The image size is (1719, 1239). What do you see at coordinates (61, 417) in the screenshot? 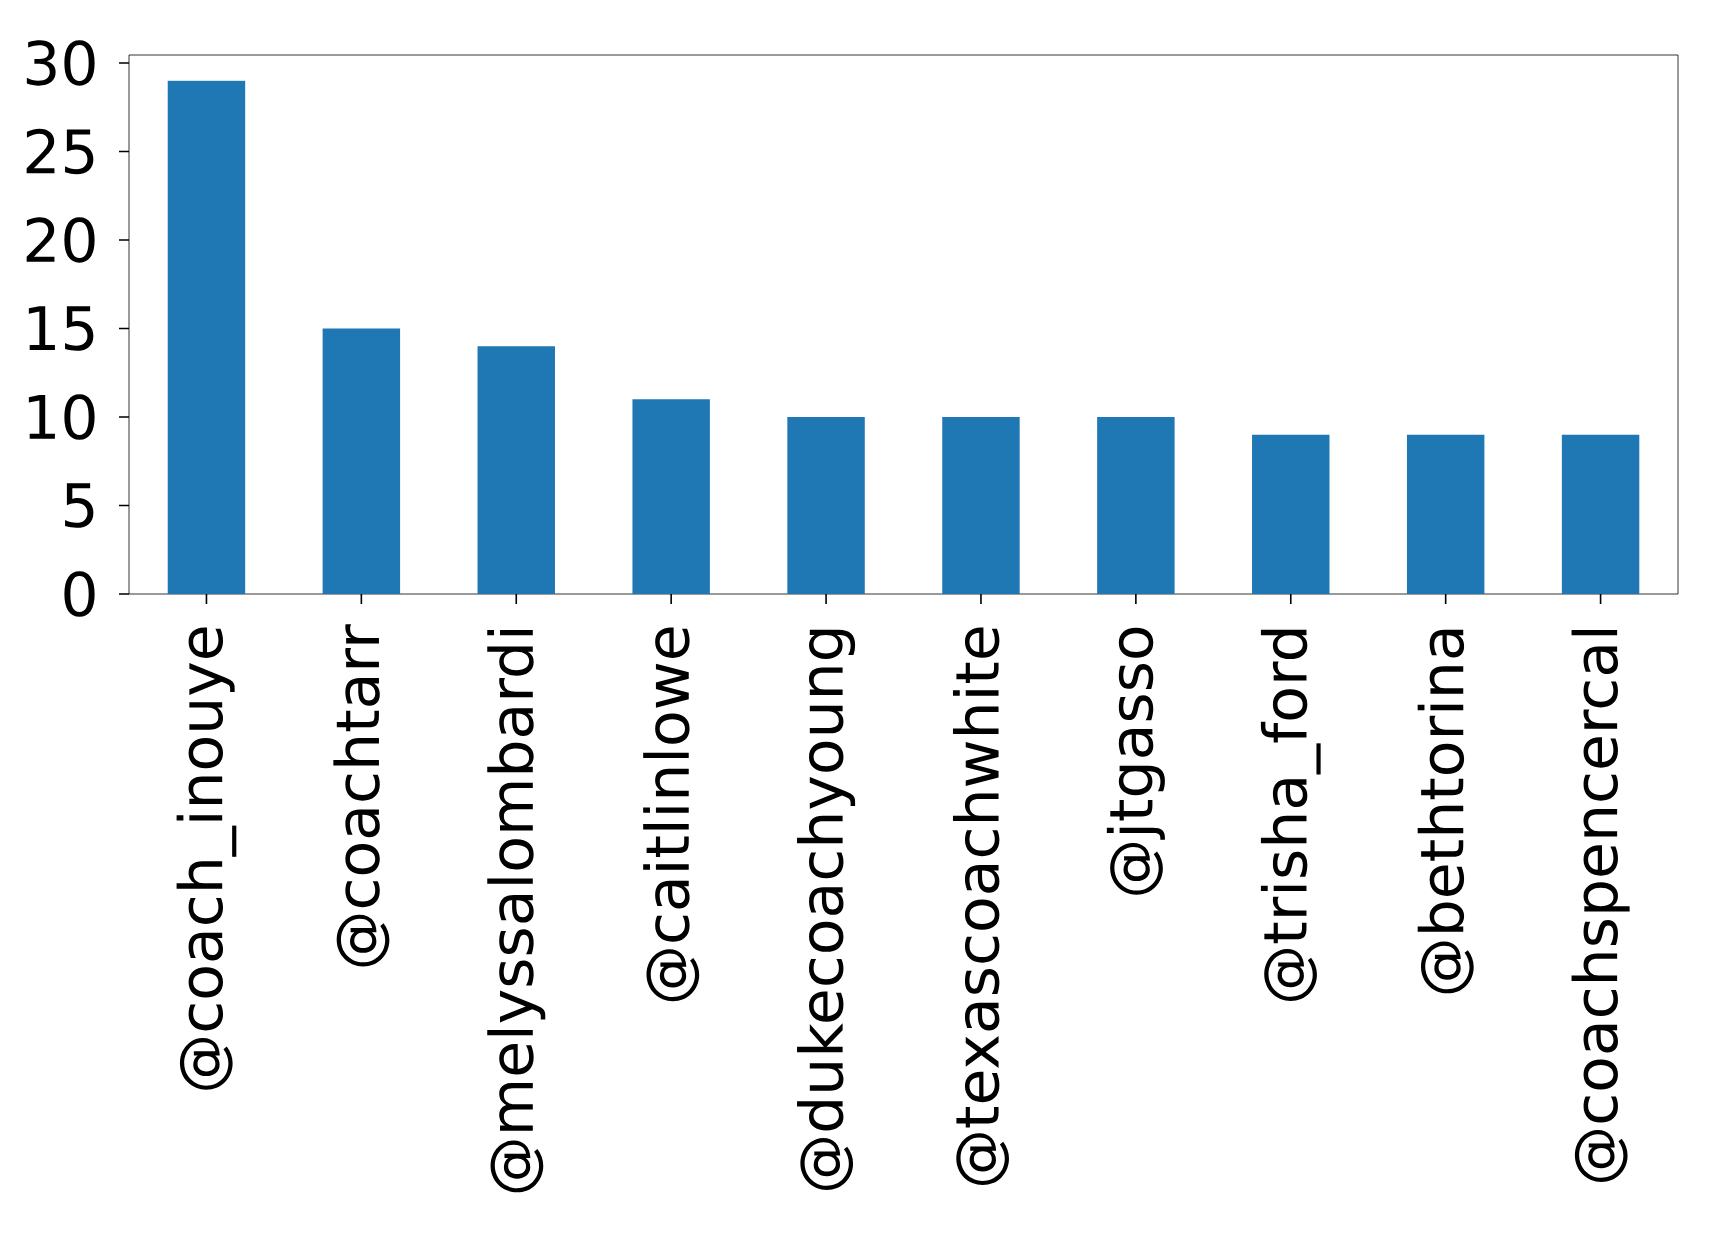
I see `y-tick-label: 10` at bounding box center [61, 417].